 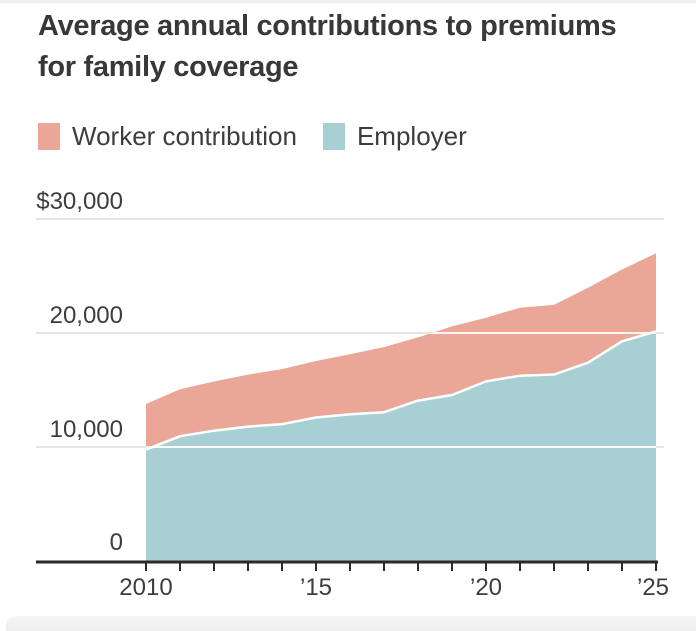 What do you see at coordinates (86, 429) in the screenshot?
I see `y-axis-label-10000: 10,000` at bounding box center [86, 429].